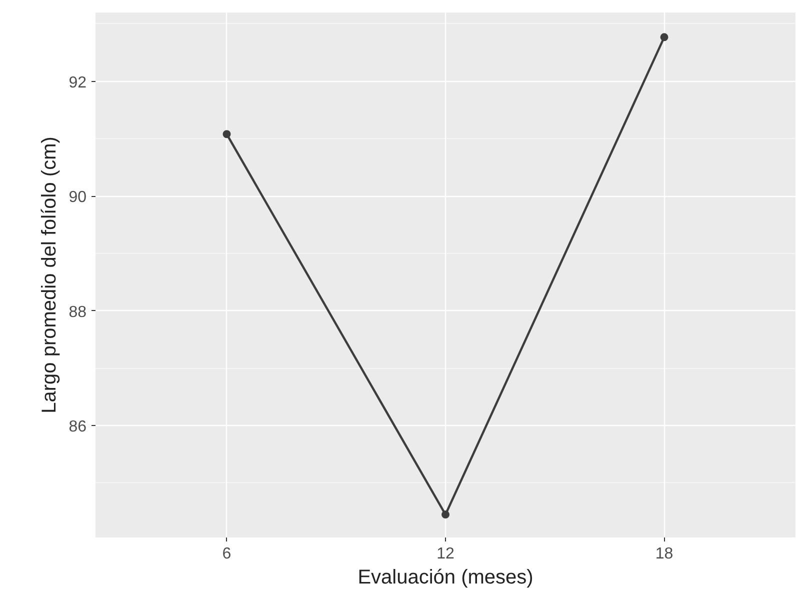 This screenshot has height=607, width=799. What do you see at coordinates (664, 554) in the screenshot?
I see `x-tick-label: 18` at bounding box center [664, 554].